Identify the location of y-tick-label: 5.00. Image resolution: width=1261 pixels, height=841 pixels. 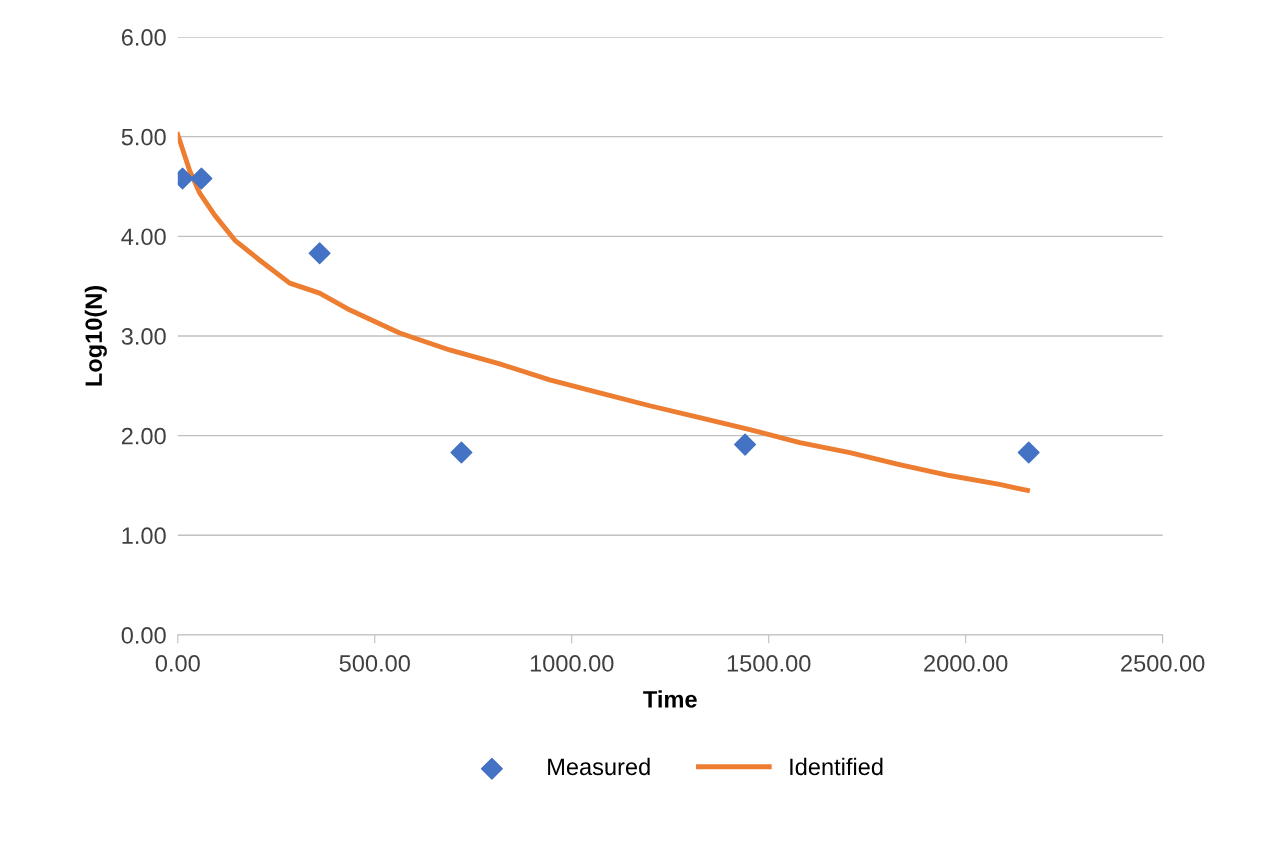
(143, 137).